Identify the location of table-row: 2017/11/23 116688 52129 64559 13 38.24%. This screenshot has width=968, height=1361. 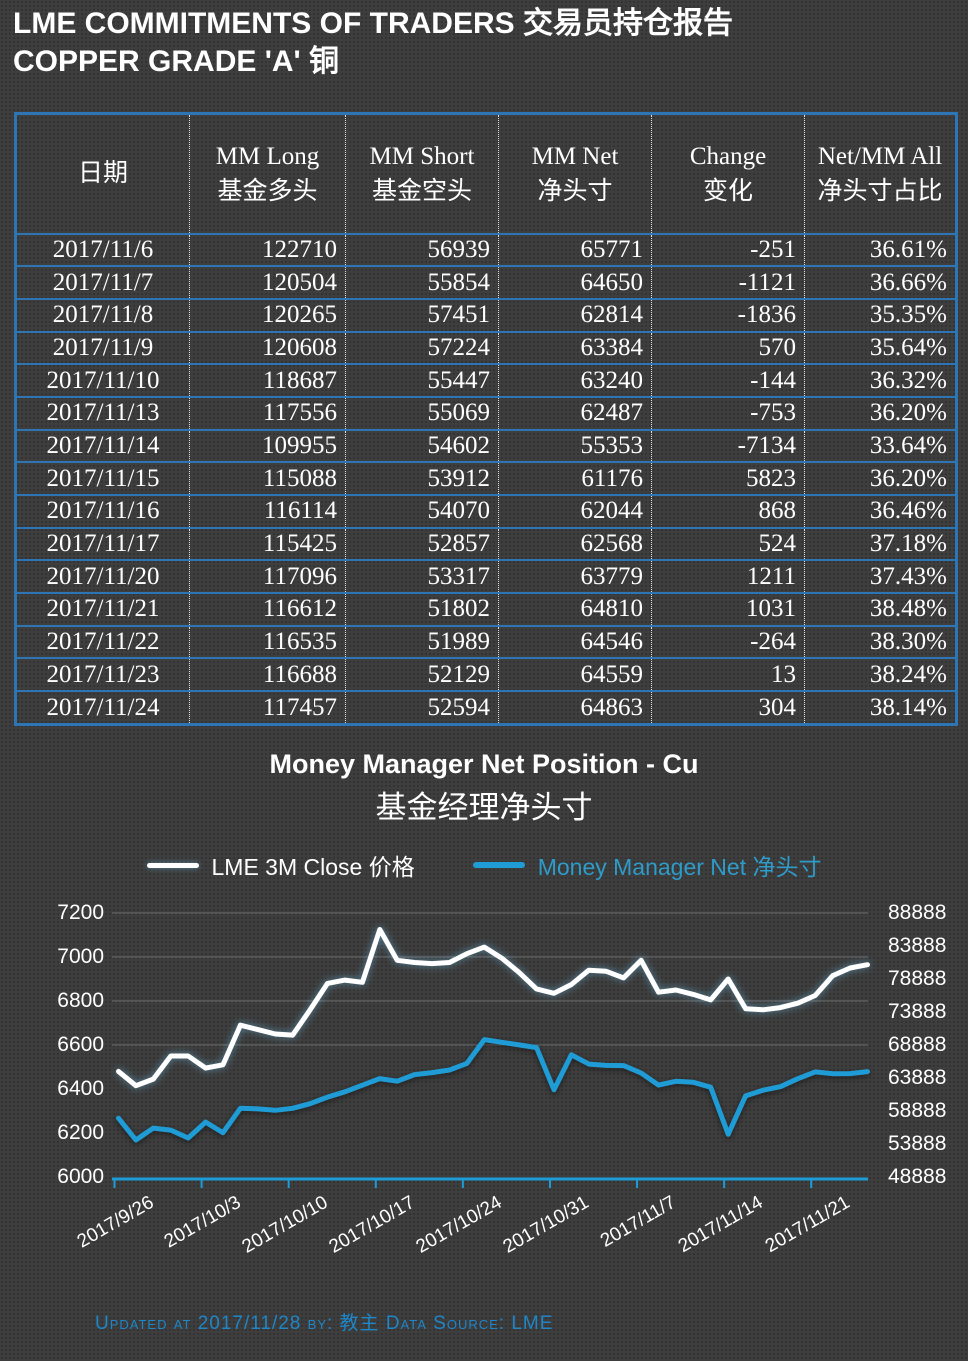
(486, 675).